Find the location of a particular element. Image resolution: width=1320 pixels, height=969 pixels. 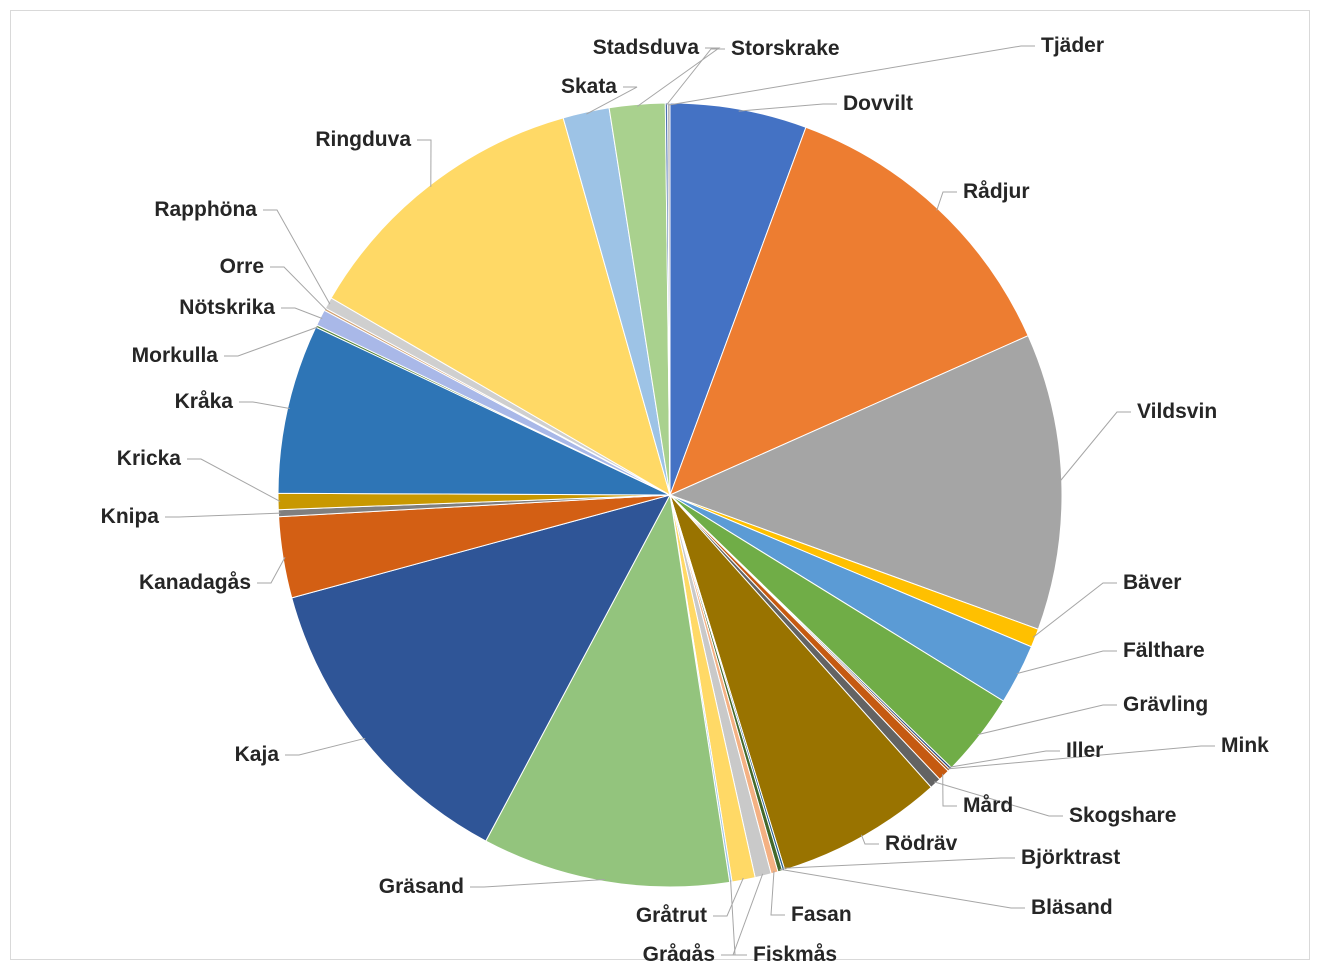

label-skata: Skata is located at coordinates (589, 86).